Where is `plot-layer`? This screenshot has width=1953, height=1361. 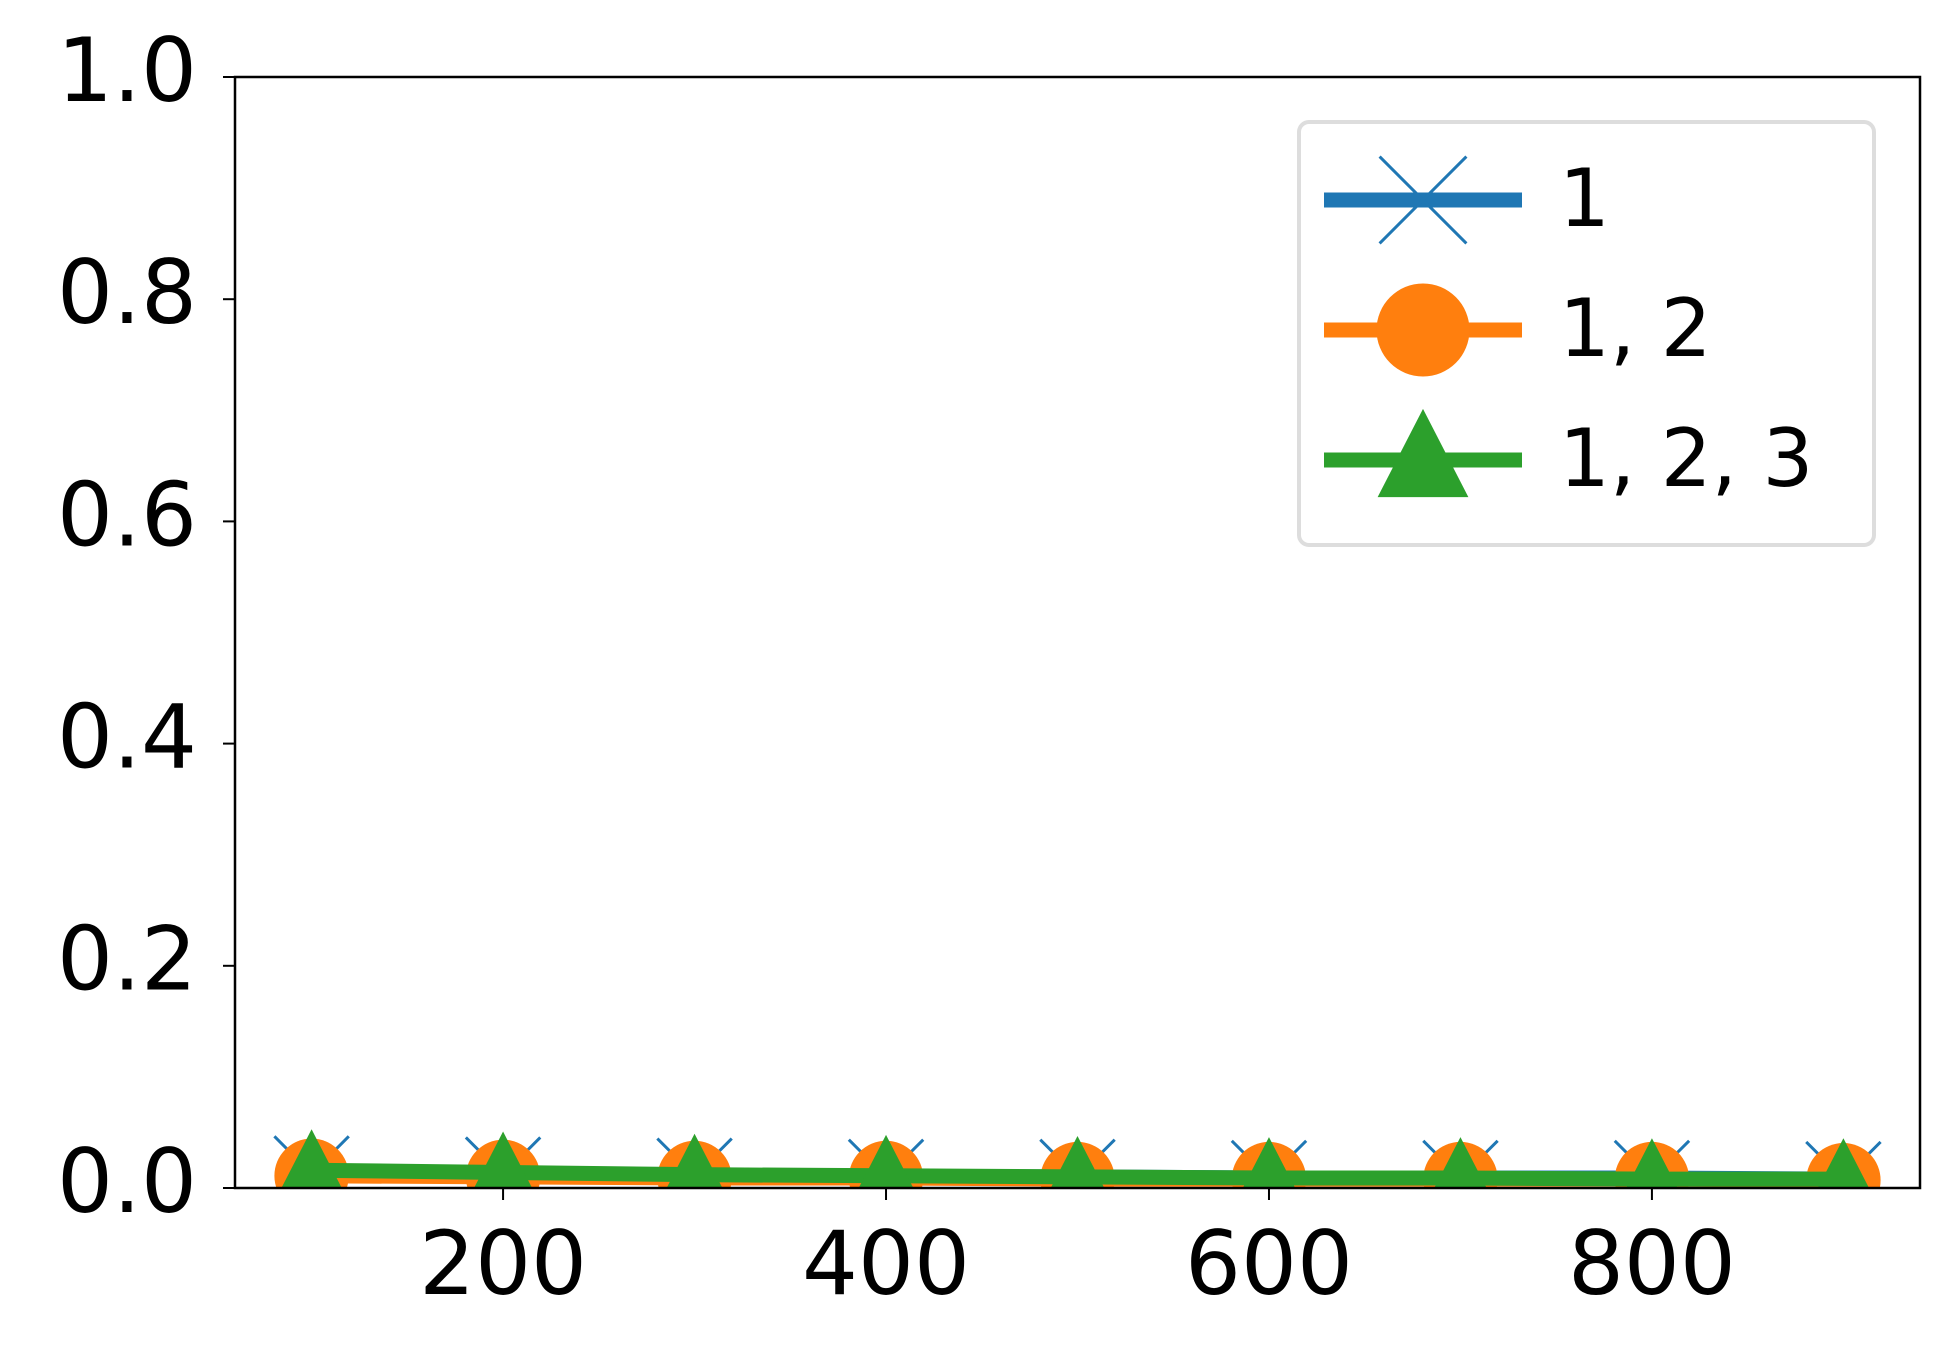
plot-layer is located at coordinates (1077, 1158).